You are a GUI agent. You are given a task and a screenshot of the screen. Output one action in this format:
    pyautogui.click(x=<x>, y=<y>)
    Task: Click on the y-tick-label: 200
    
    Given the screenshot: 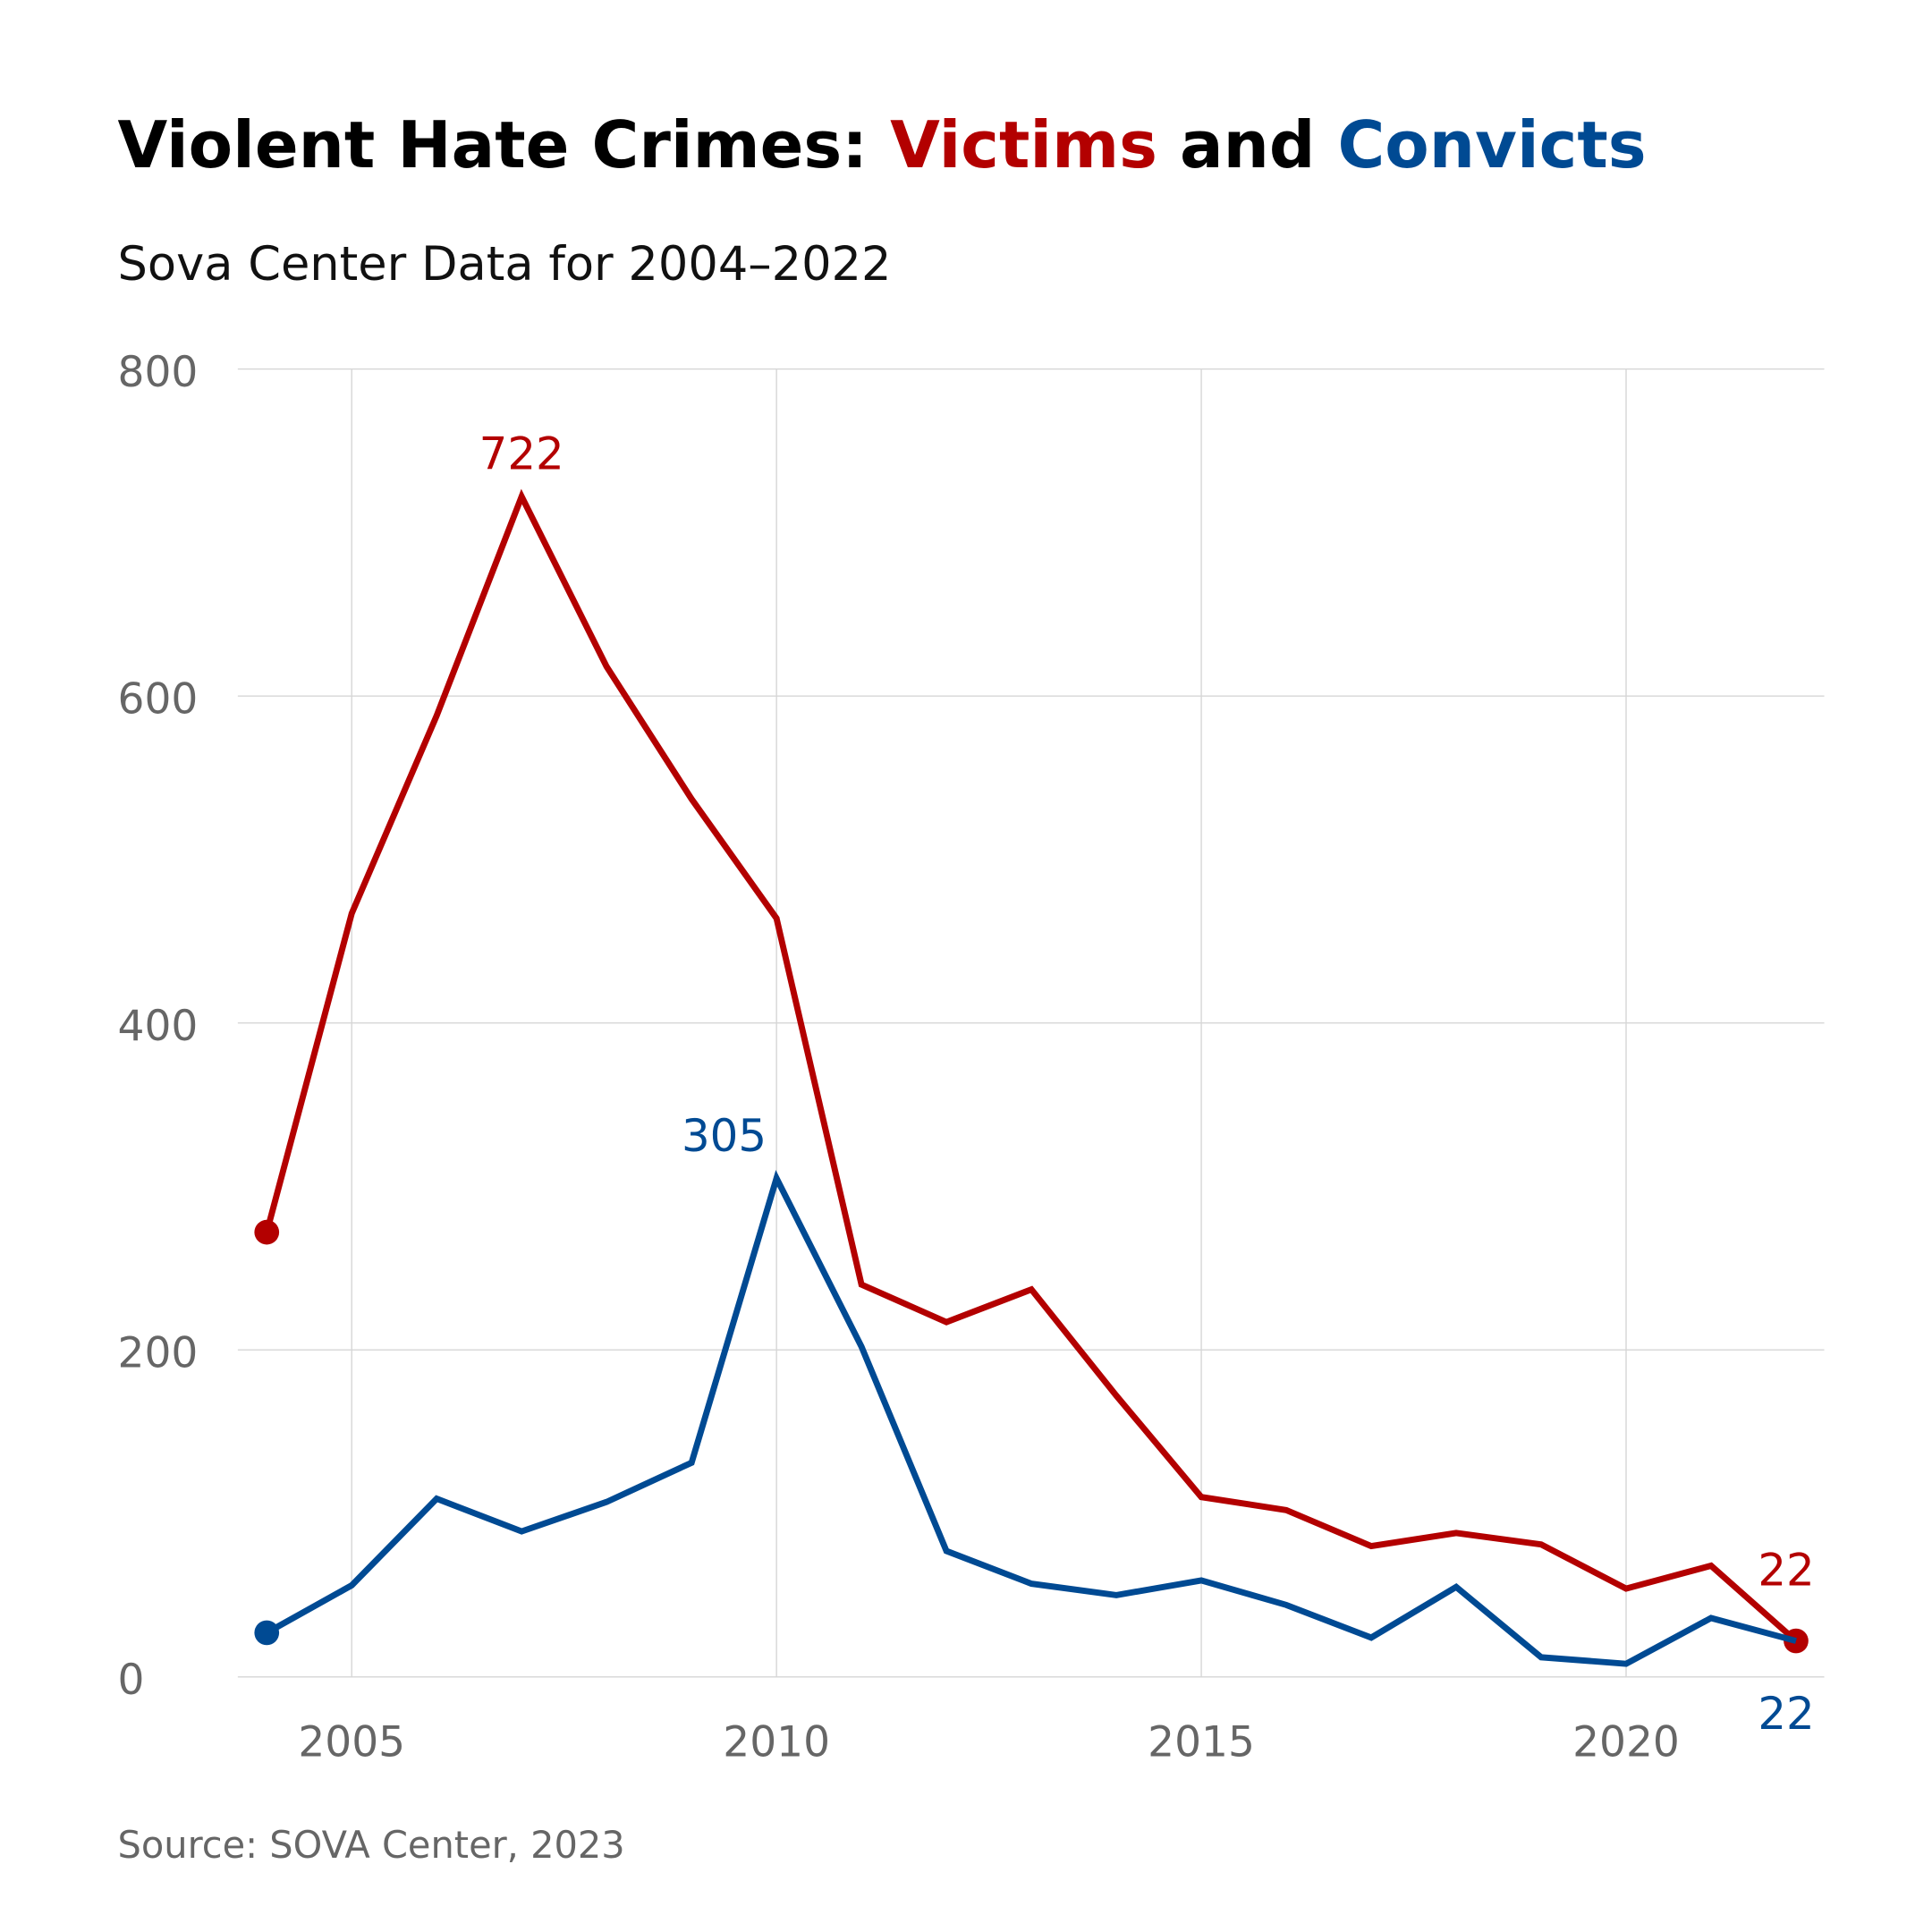 What is the action you would take?
    pyautogui.click(x=158, y=1353)
    